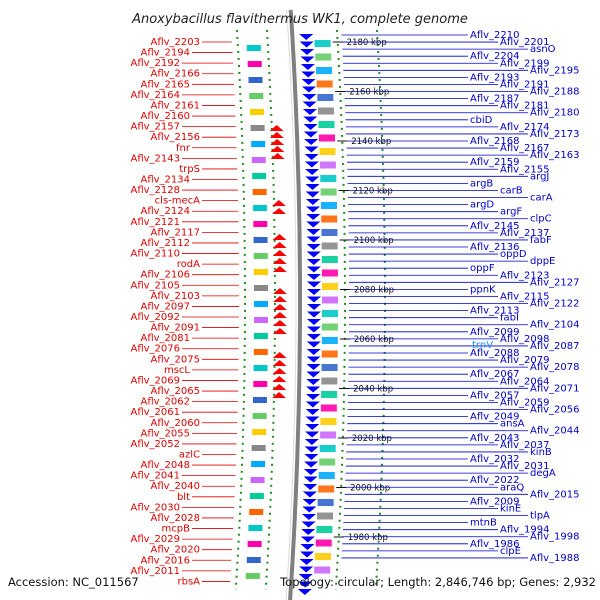 Image resolution: width=600 pixels, height=600 pixels. Describe the element at coordinates (495, 141) in the screenshot. I see `gene-label-right: Aflv_2168` at that location.